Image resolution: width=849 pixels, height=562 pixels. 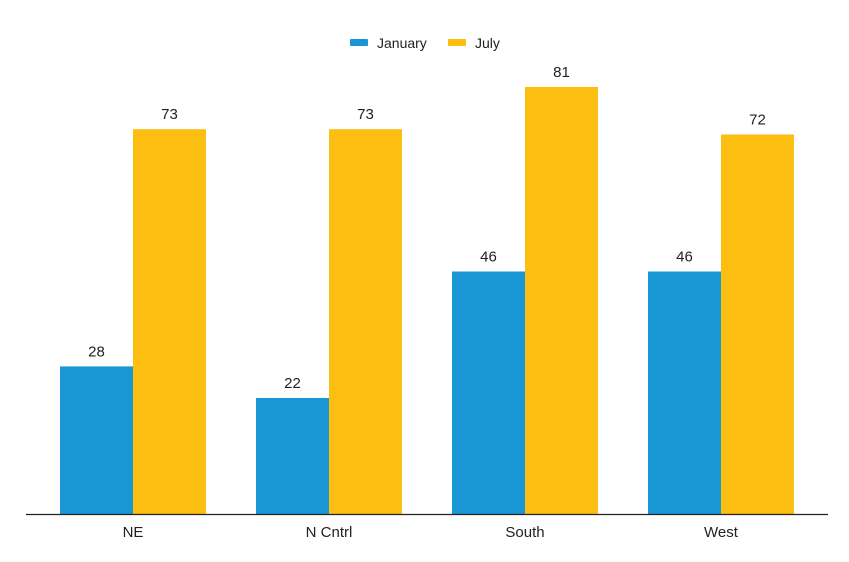 What do you see at coordinates (684, 392) in the screenshot?
I see `bar-january-west` at bounding box center [684, 392].